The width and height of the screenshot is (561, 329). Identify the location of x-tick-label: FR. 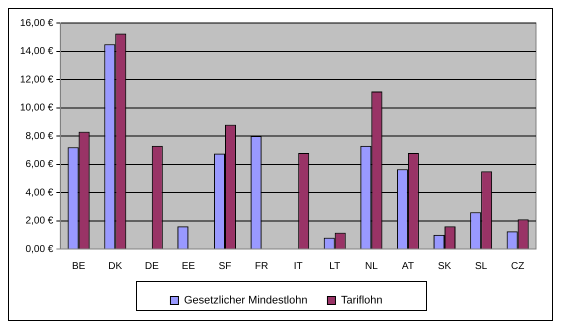
(261, 266).